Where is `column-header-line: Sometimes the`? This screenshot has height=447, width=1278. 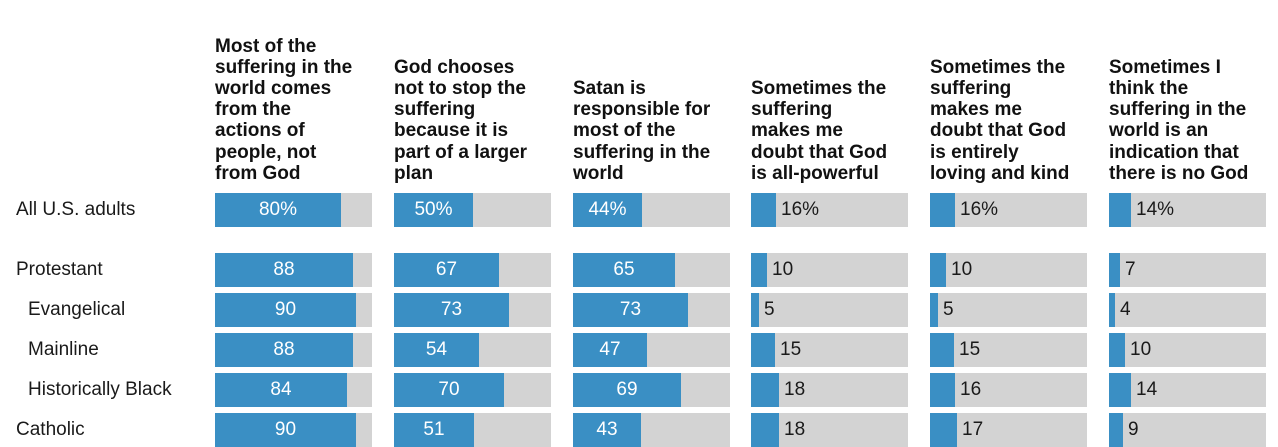
column-header-line: Sometimes the is located at coordinates (819, 88).